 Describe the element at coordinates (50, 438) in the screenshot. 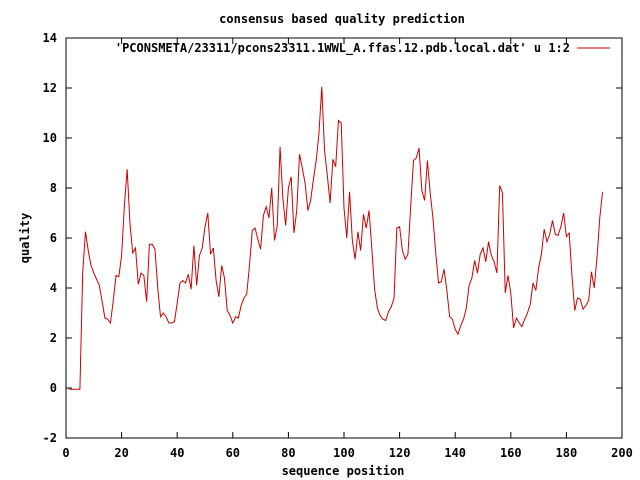

I see `y-tick-label: -2` at that location.